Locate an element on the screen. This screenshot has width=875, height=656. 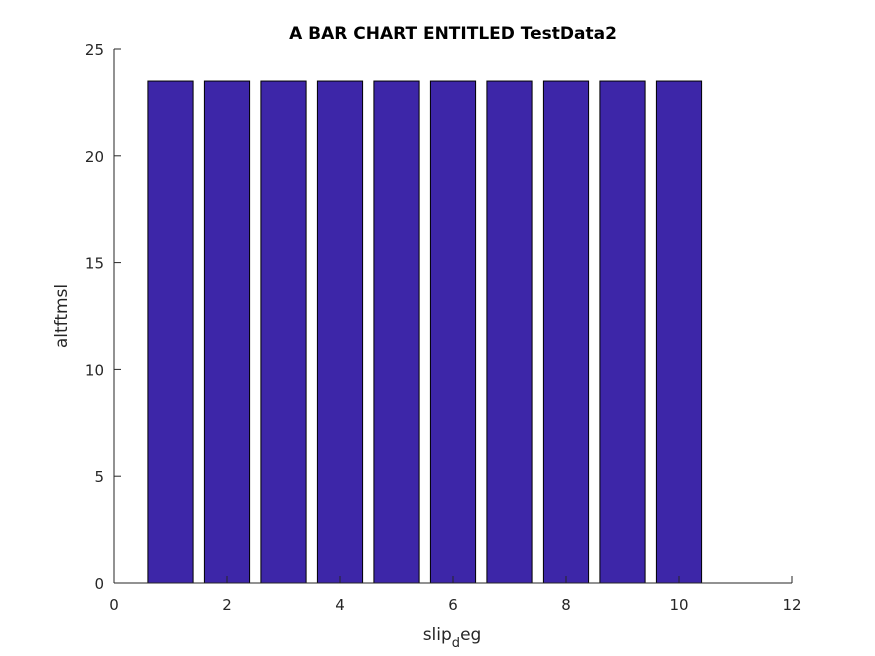
y-tick-label-5: 5 is located at coordinates (99, 477).